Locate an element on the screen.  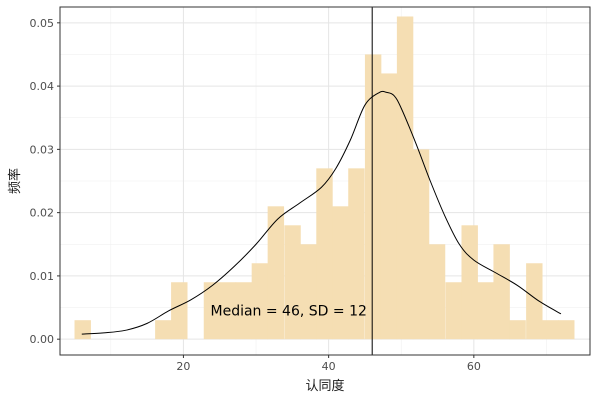
x-tick-label: 20 is located at coordinates (183, 366).